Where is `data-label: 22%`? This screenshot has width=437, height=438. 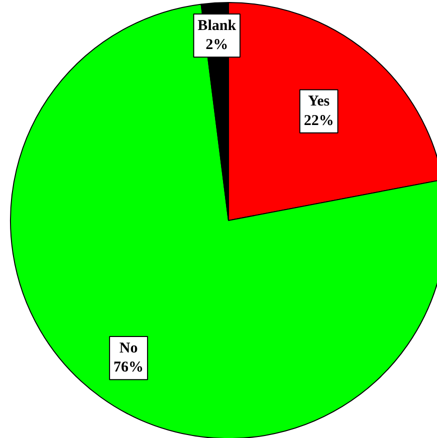
data-label: 22% is located at coordinates (319, 120).